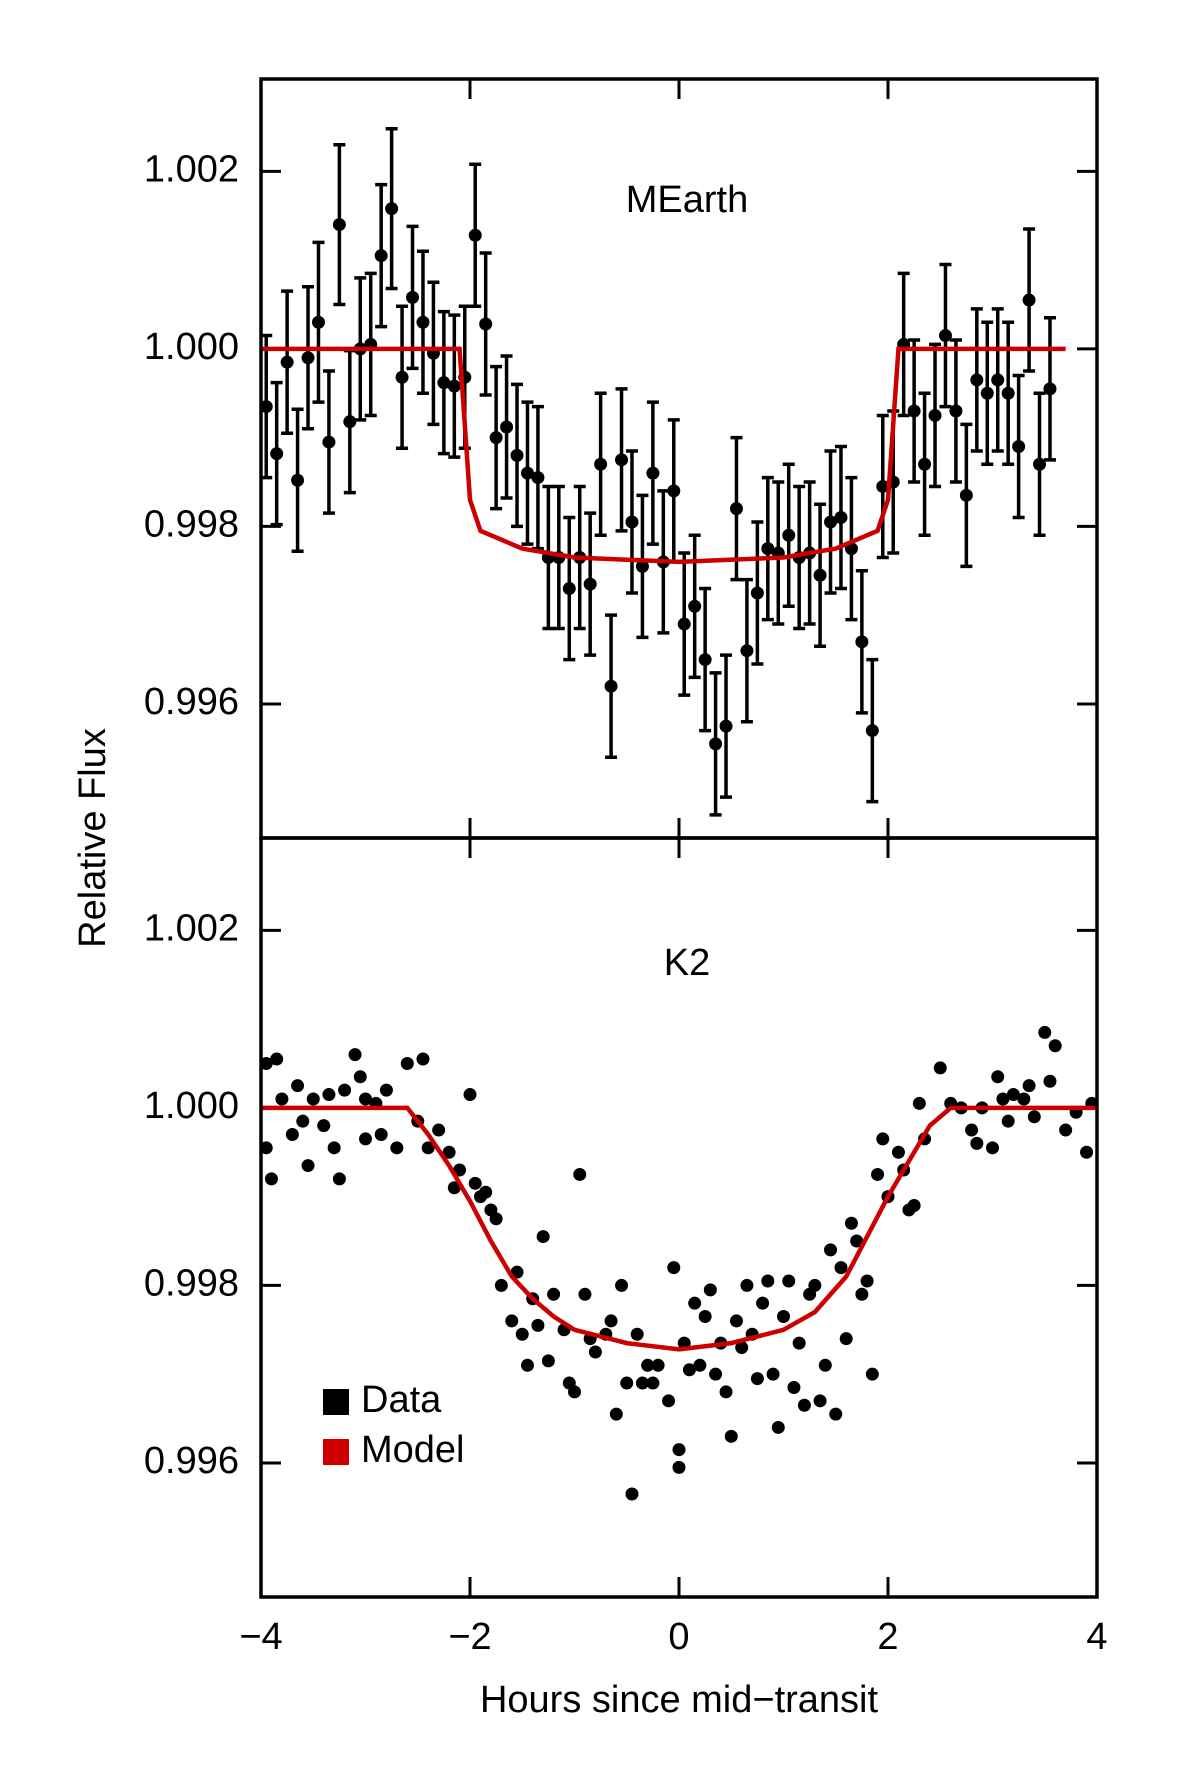 This screenshot has height=1770, width=1179. What do you see at coordinates (93, 838) in the screenshot?
I see `y-axis-label: Relative Flux` at bounding box center [93, 838].